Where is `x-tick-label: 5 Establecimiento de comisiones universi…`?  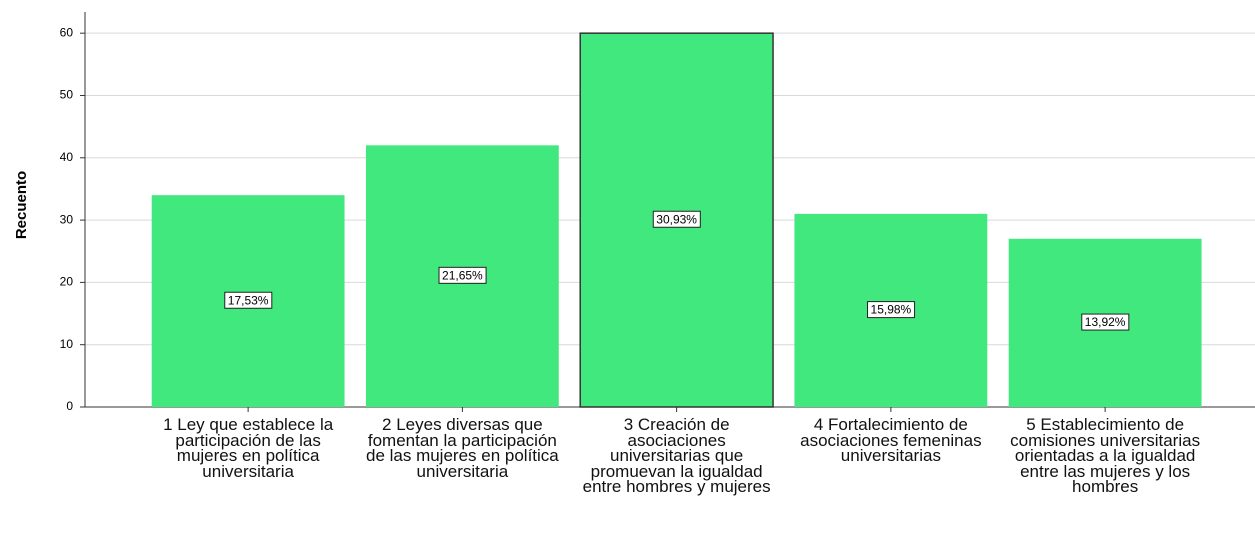
x-tick-label: 5 Establecimiento de comisiones universi… is located at coordinates (1105, 456).